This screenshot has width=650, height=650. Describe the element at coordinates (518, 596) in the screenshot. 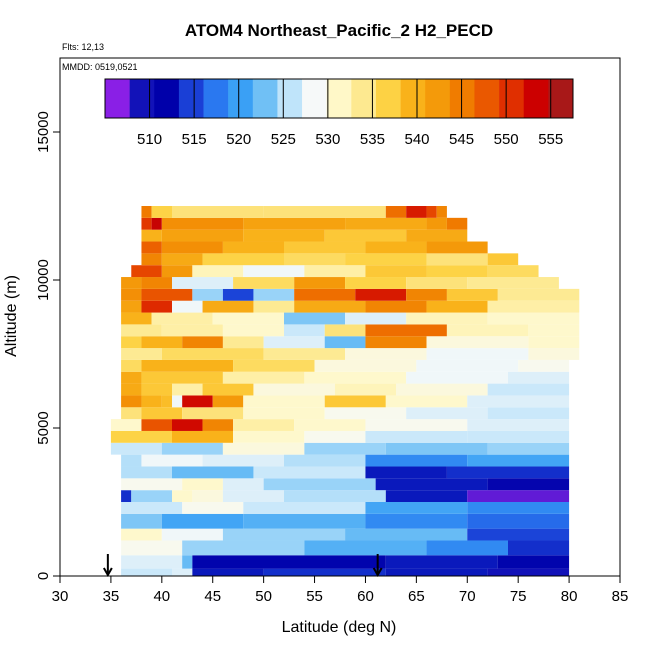

I see `x-tick-label: 75` at that location.